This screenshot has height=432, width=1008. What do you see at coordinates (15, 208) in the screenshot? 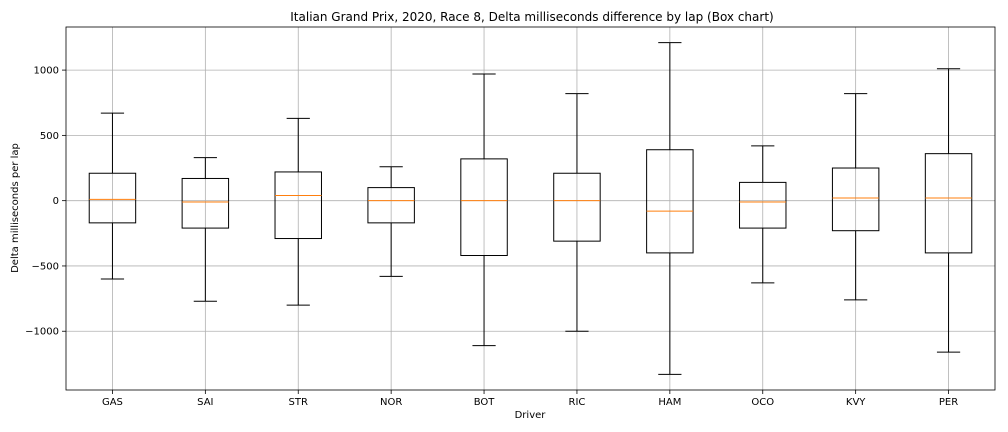
I see `y-axis-title: Delta milliseconds per lap` at bounding box center [15, 208].